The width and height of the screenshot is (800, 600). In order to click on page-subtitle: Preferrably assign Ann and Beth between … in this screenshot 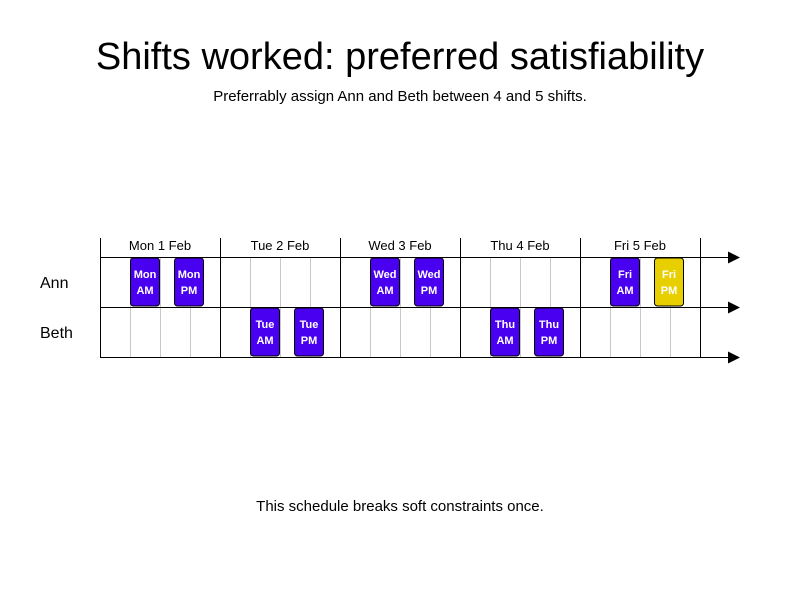, I will do `click(400, 96)`.